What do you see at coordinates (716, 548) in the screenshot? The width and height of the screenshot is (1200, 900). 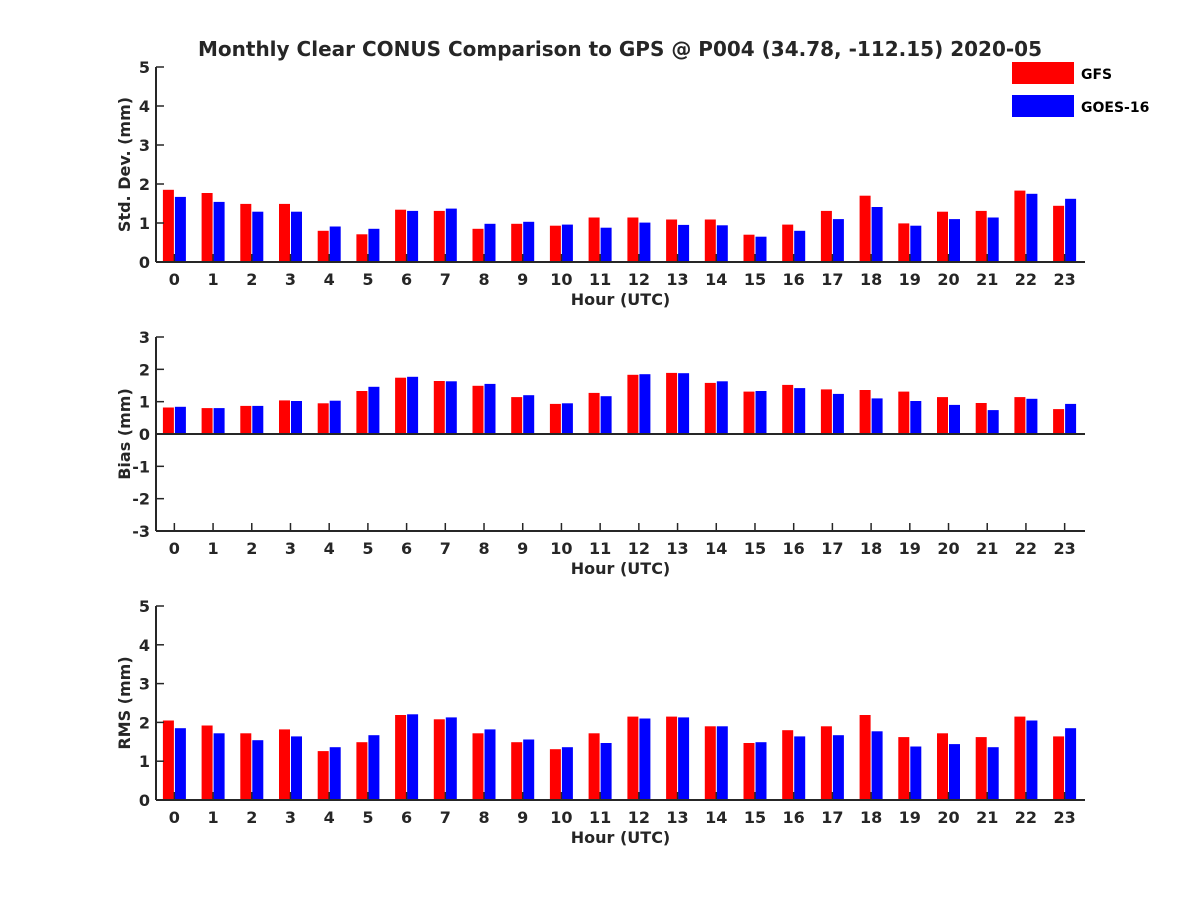 I see `x-tick-label: 14` at bounding box center [716, 548].